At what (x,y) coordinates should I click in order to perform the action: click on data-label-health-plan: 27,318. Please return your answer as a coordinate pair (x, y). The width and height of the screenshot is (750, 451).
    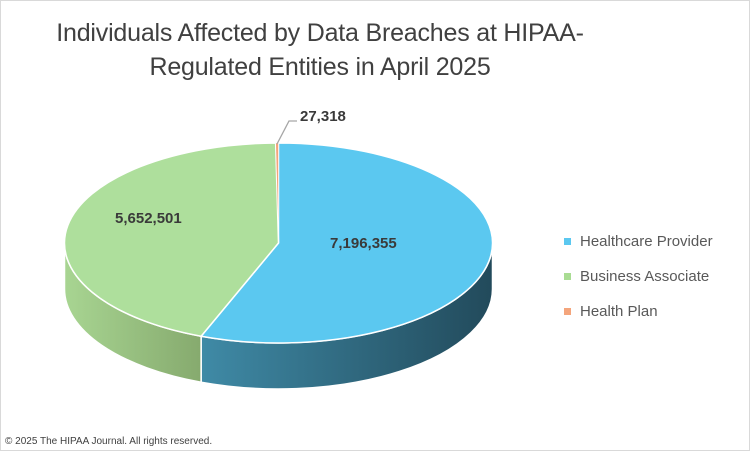
    Looking at the image, I should click on (323, 116).